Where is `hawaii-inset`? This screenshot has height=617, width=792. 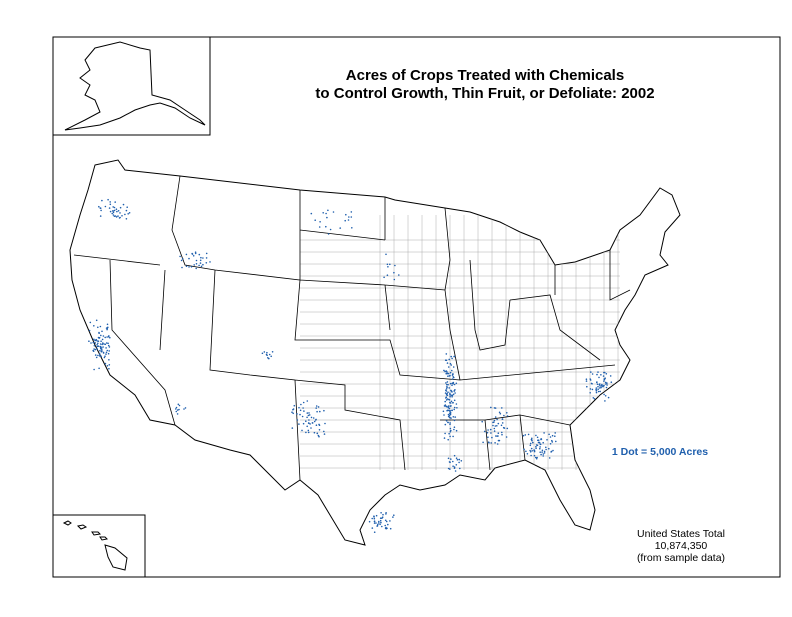 hawaii-inset is located at coordinates (99, 546).